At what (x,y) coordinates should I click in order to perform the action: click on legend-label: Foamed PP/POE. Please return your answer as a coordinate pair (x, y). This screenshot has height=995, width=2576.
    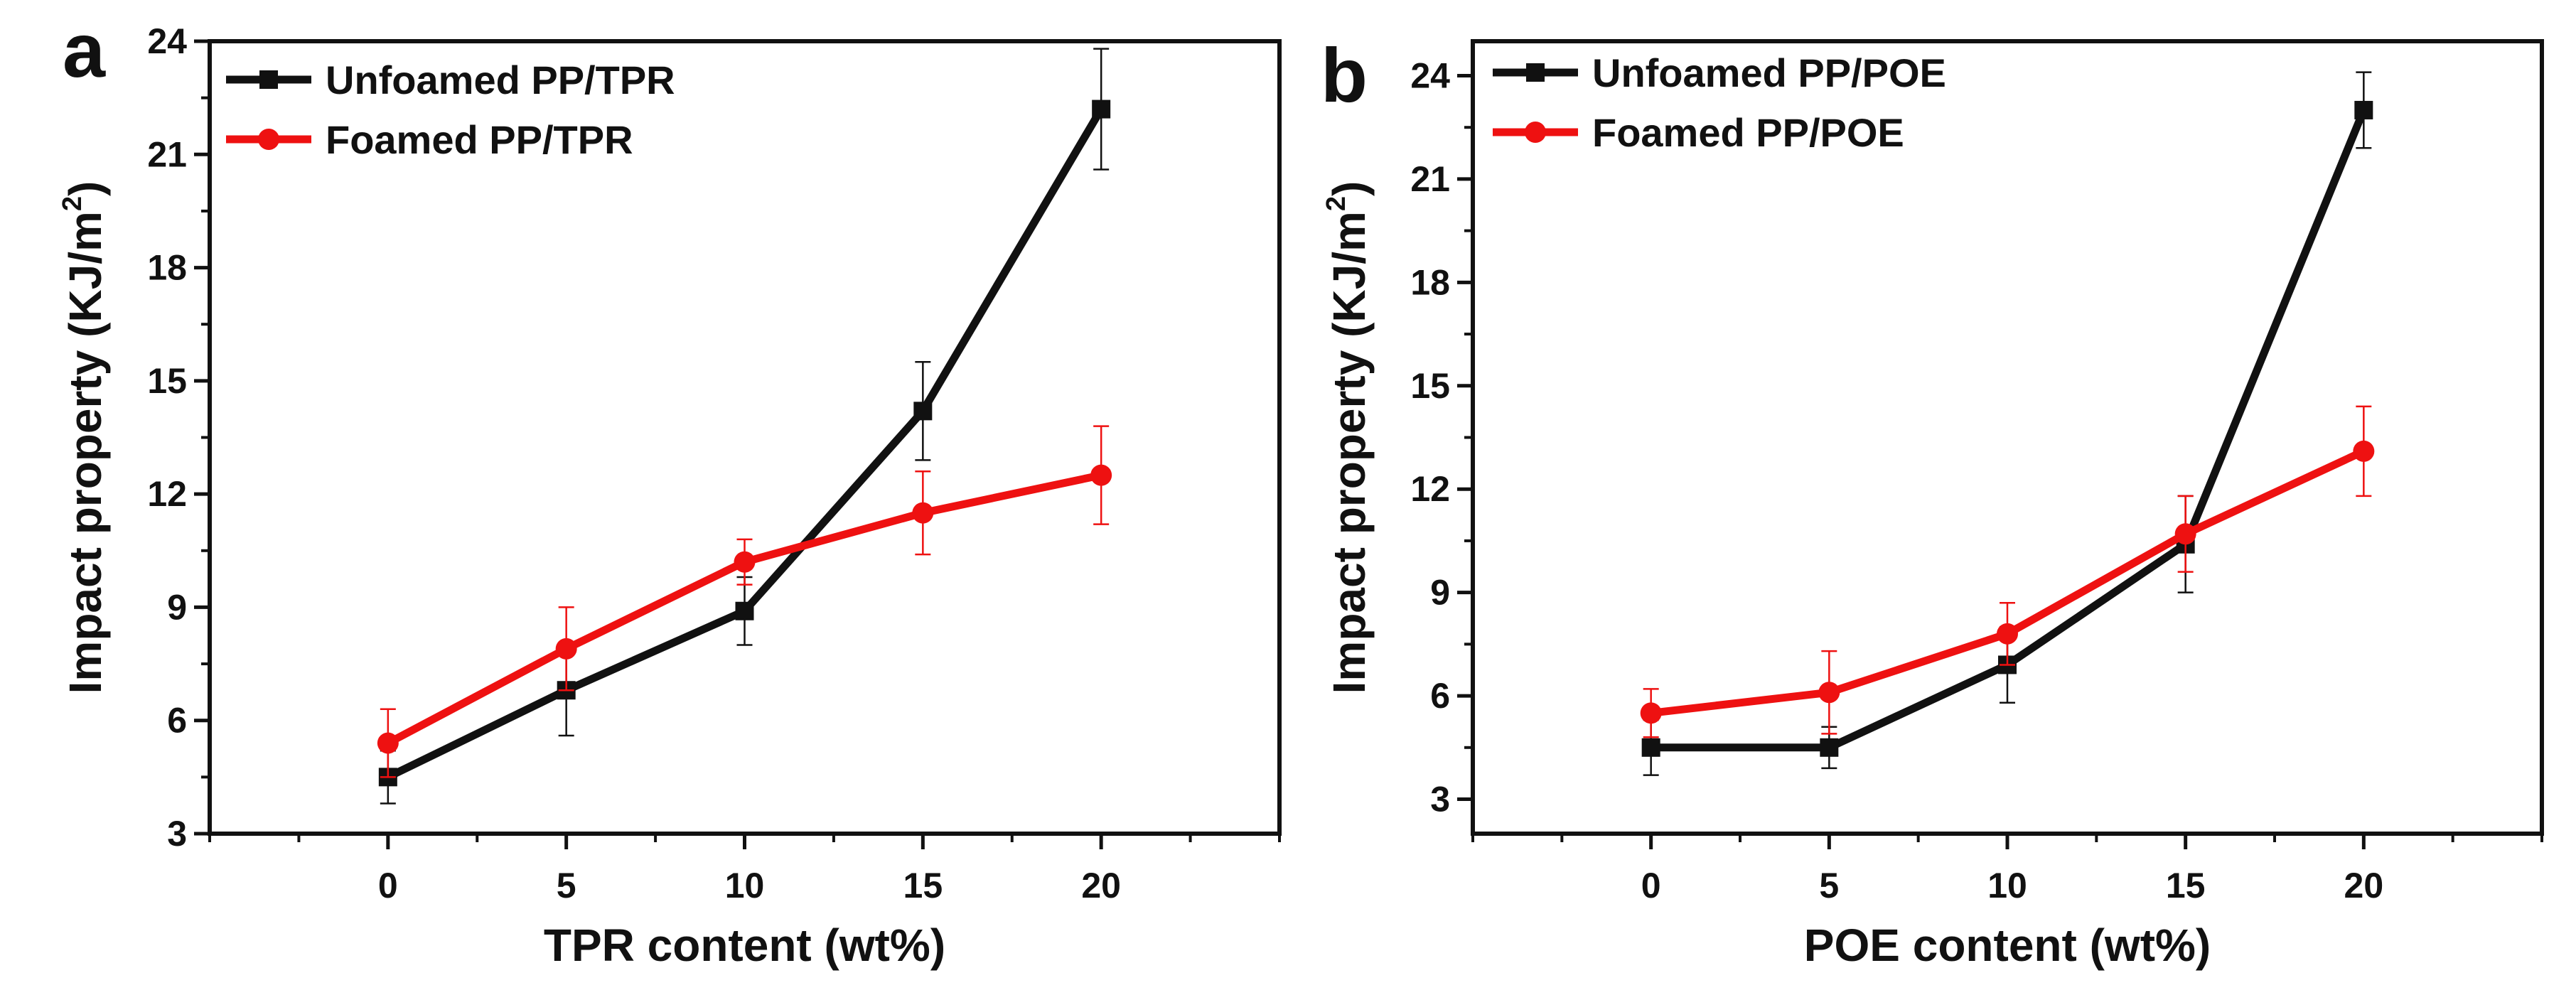
    Looking at the image, I should click on (1748, 132).